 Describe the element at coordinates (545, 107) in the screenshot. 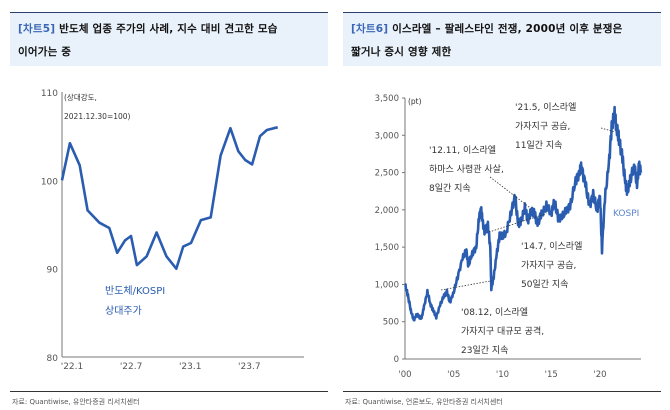

I see `annotation-text: '21.5, 이스라엘` at that location.